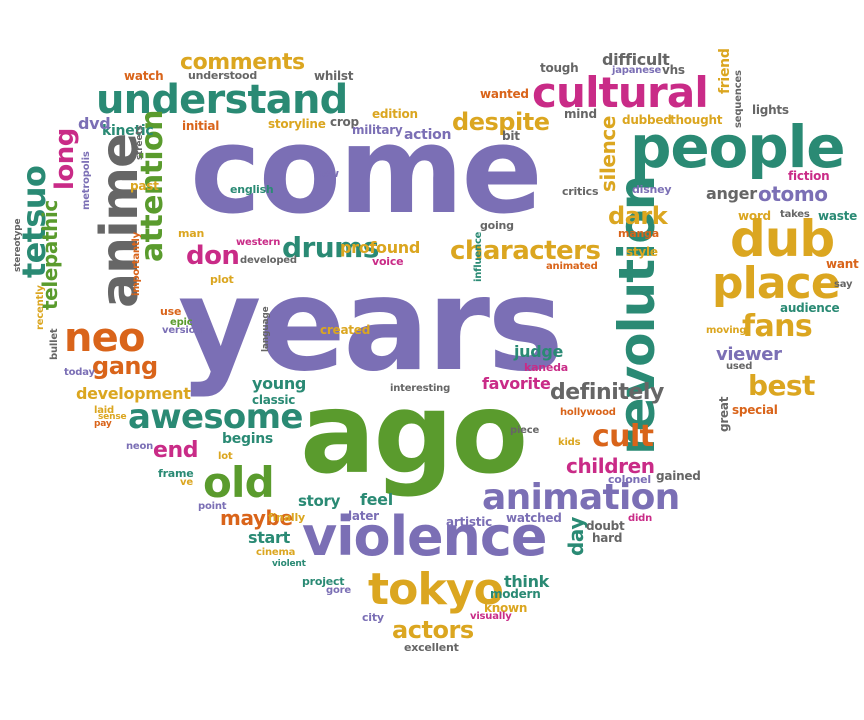 The width and height of the screenshot is (864, 720). I want to click on cloud-word: dub, so click(782, 239).